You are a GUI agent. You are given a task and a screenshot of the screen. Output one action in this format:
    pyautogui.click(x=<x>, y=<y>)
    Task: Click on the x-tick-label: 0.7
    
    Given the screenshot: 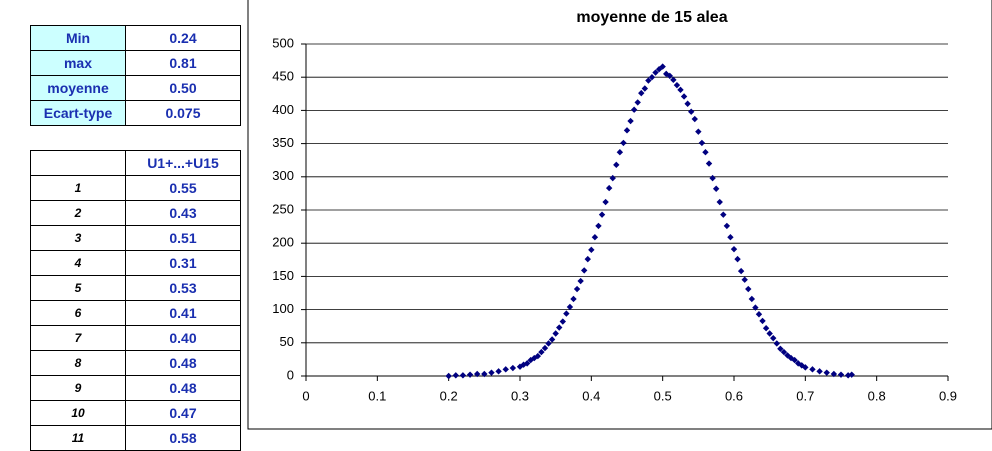 What is the action you would take?
    pyautogui.click(x=805, y=395)
    